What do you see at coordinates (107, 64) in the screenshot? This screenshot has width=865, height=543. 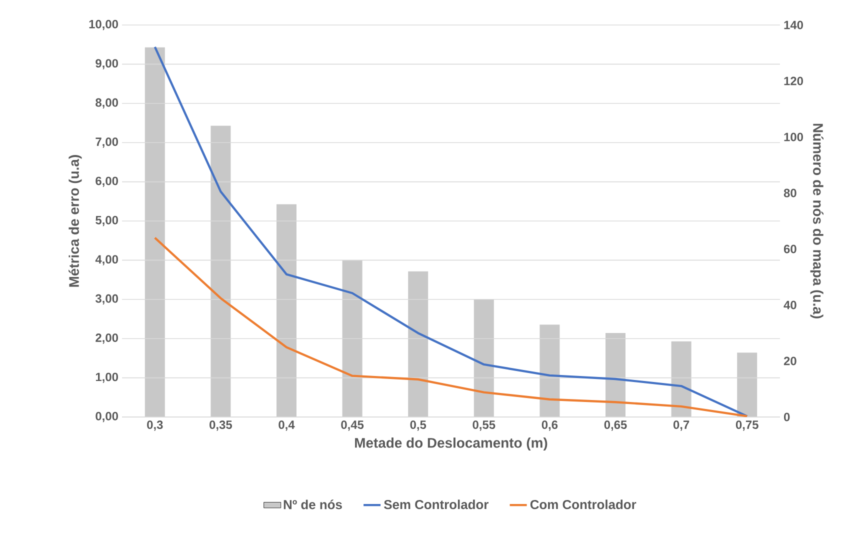 I see `y-tick-label: 9,00` at bounding box center [107, 64].